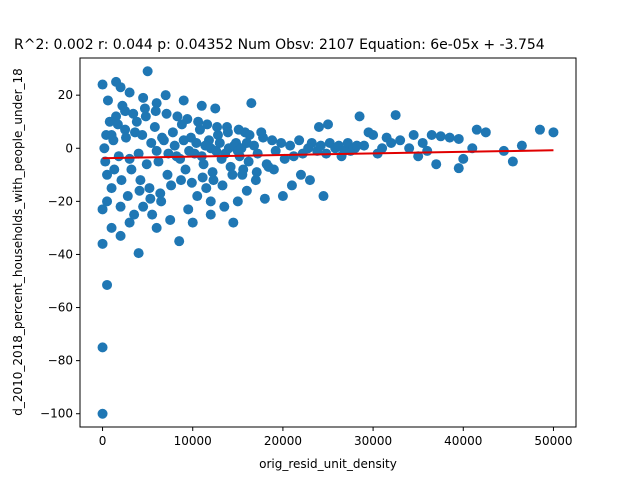 This screenshot has width=640, height=480. What do you see at coordinates (328, 464) in the screenshot?
I see `x-axis-label: orig_resid_unit_density` at bounding box center [328, 464].